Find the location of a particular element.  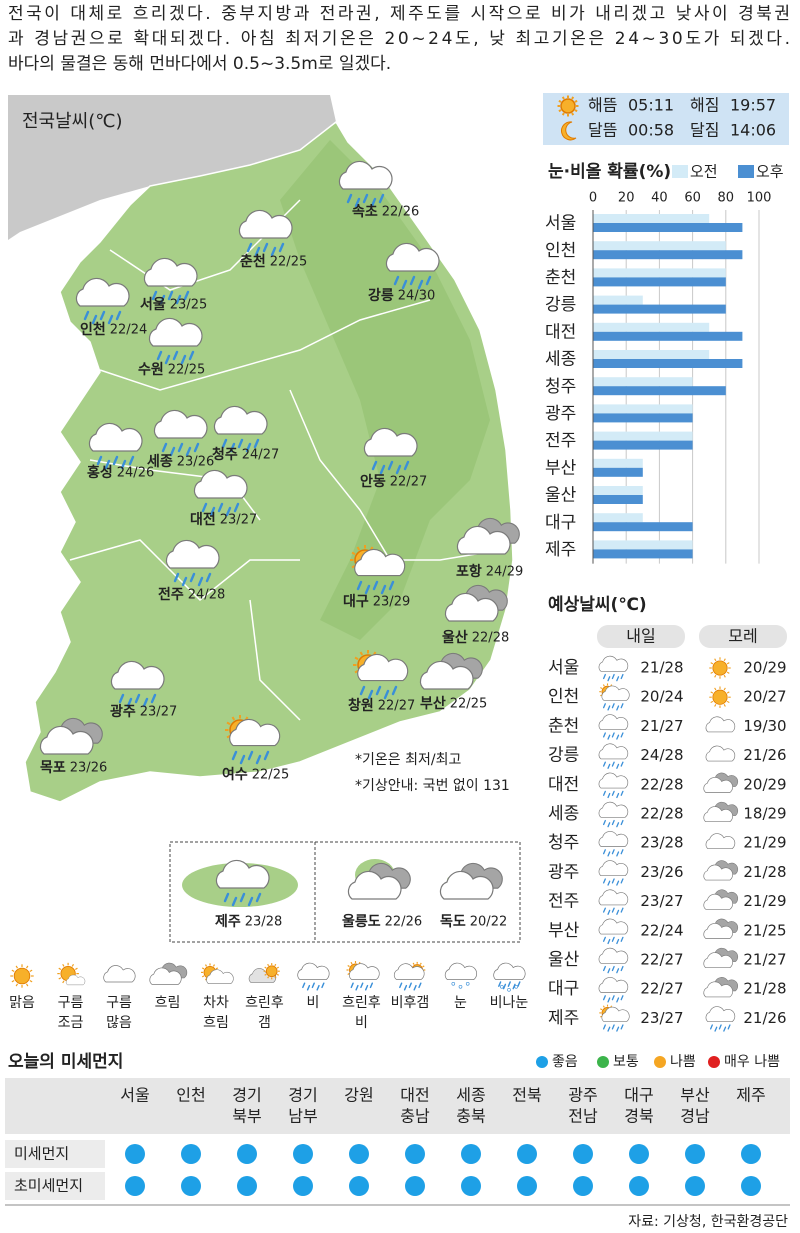

city-temps: 23/27 is located at coordinates (238, 520).